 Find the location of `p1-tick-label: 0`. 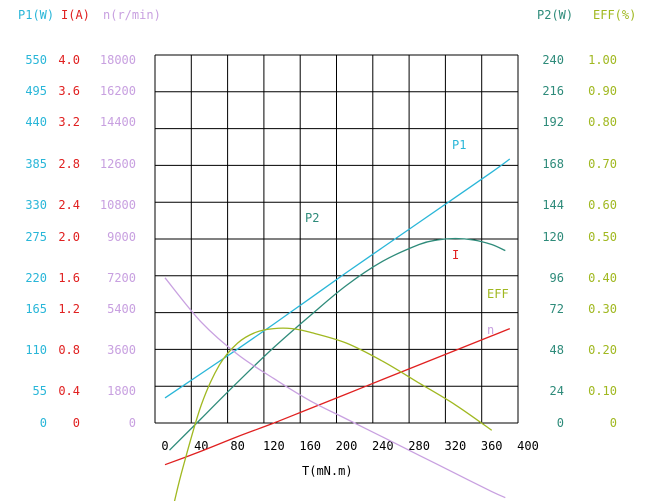

p1-tick-label: 0 is located at coordinates (43, 423).